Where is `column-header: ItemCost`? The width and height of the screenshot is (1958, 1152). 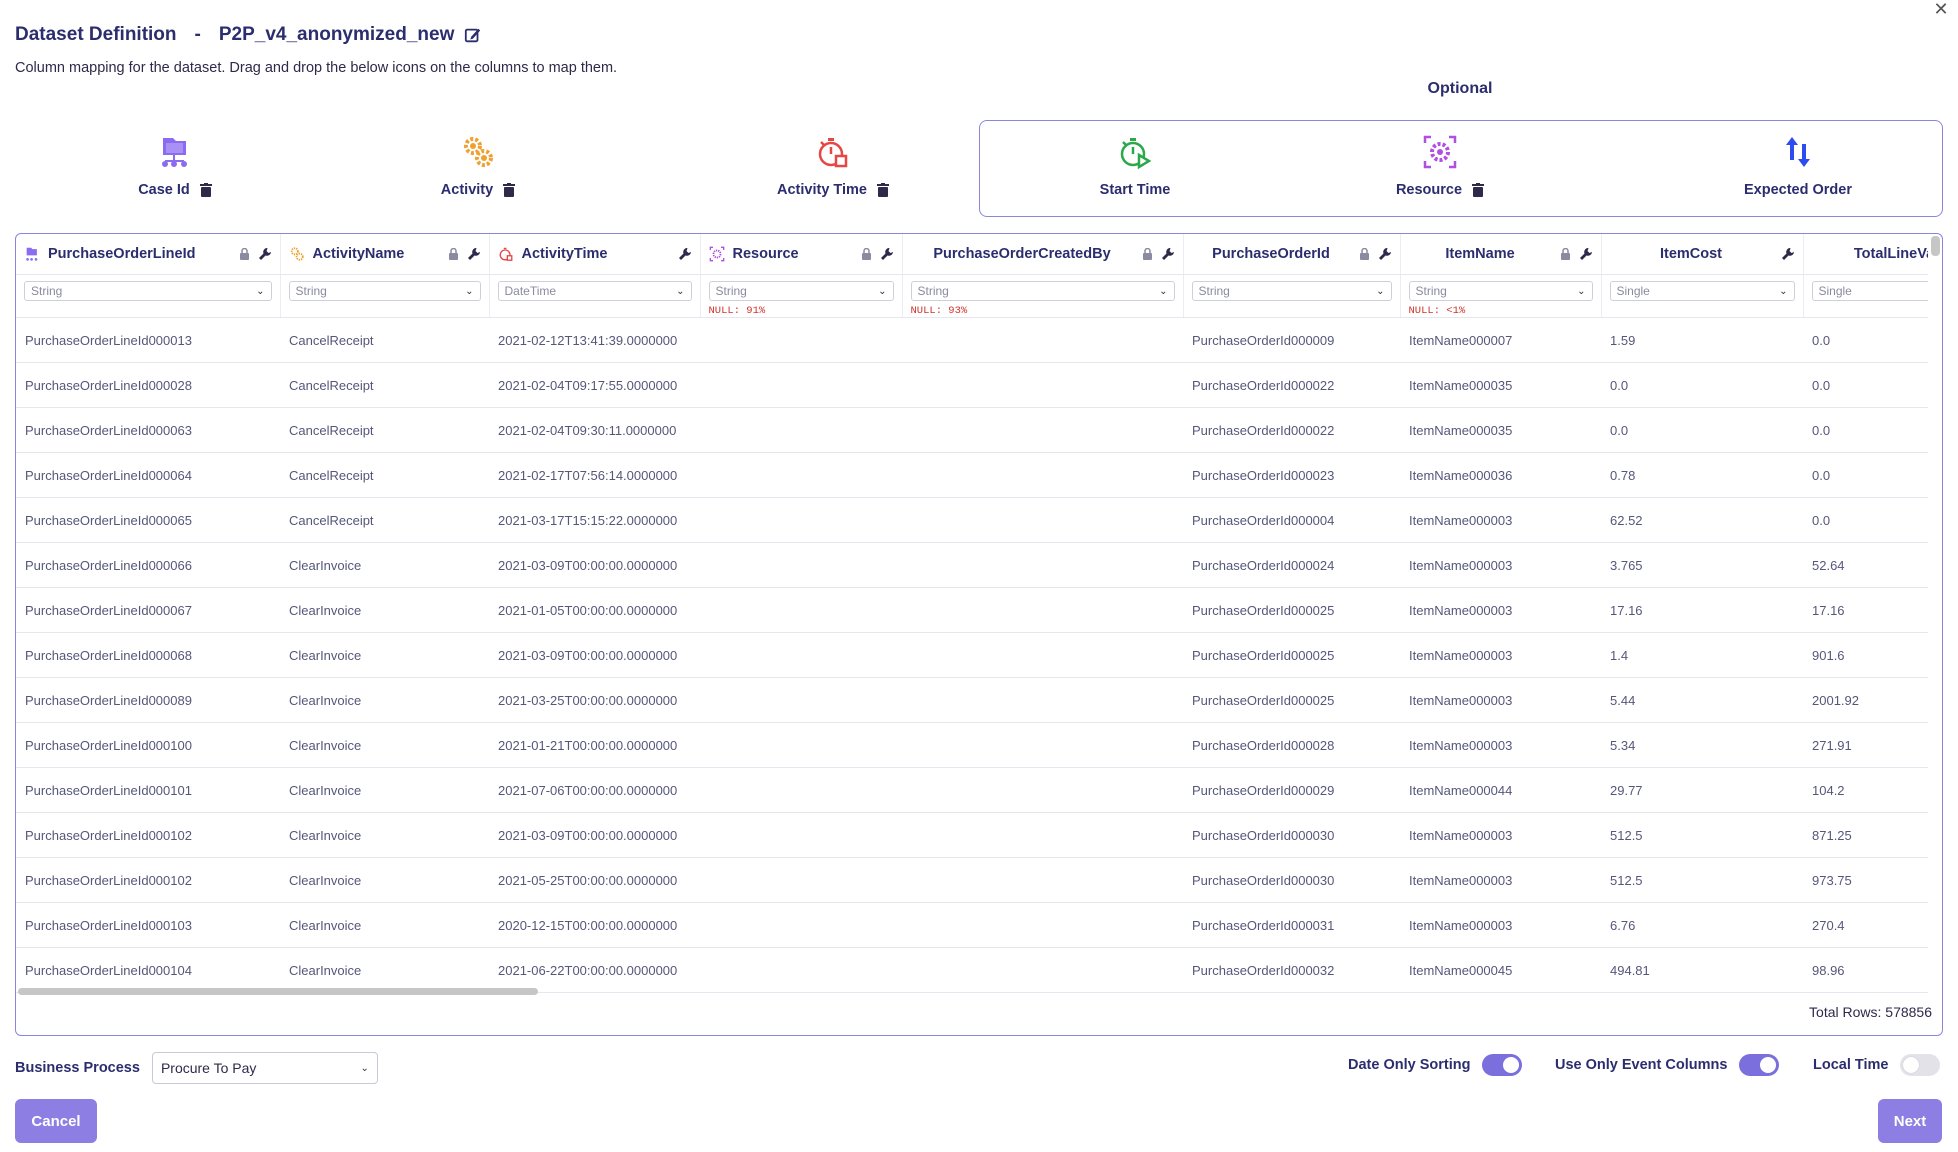
column-header: ItemCost is located at coordinates (1702, 254).